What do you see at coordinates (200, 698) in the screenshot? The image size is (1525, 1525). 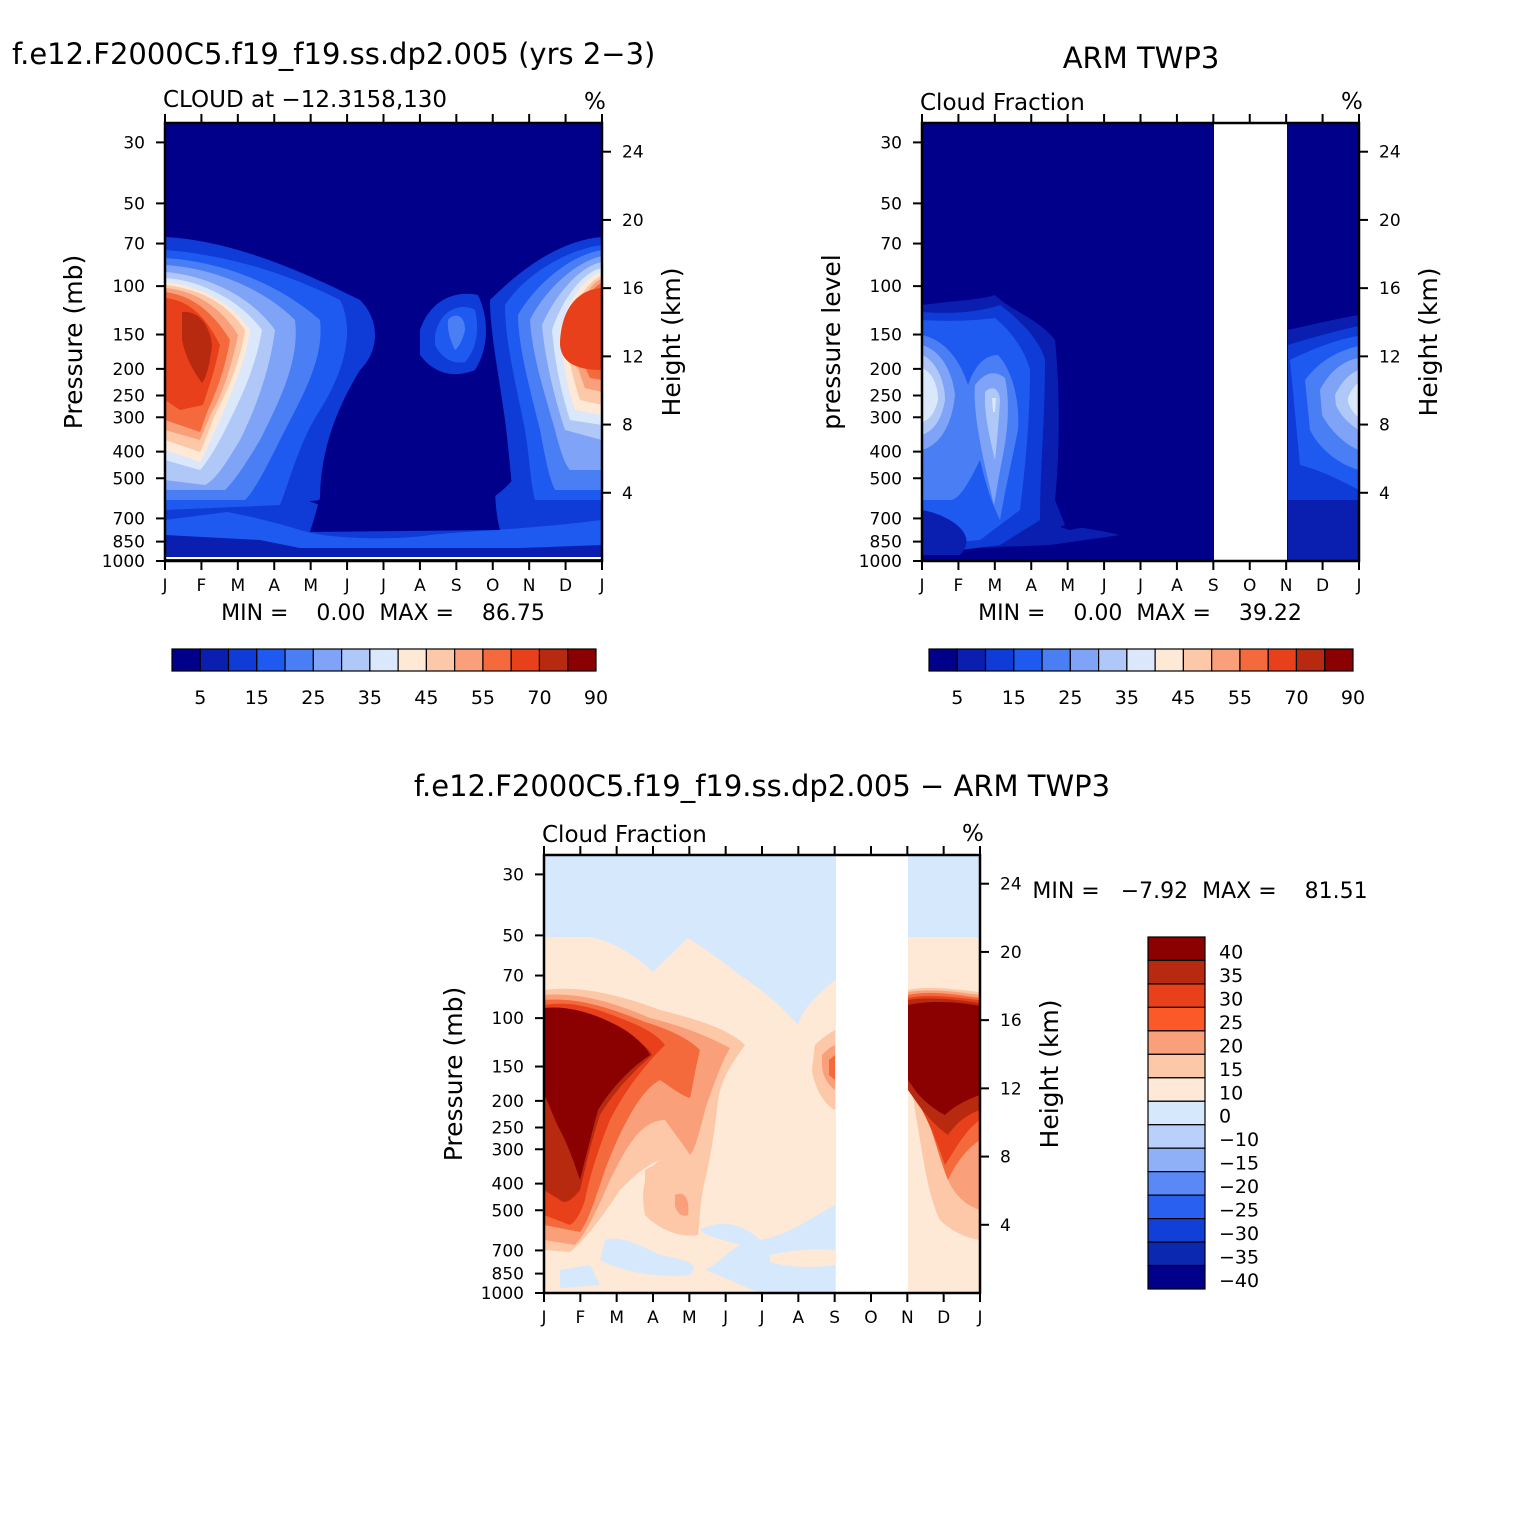 I see `colorbar-label: 5` at bounding box center [200, 698].